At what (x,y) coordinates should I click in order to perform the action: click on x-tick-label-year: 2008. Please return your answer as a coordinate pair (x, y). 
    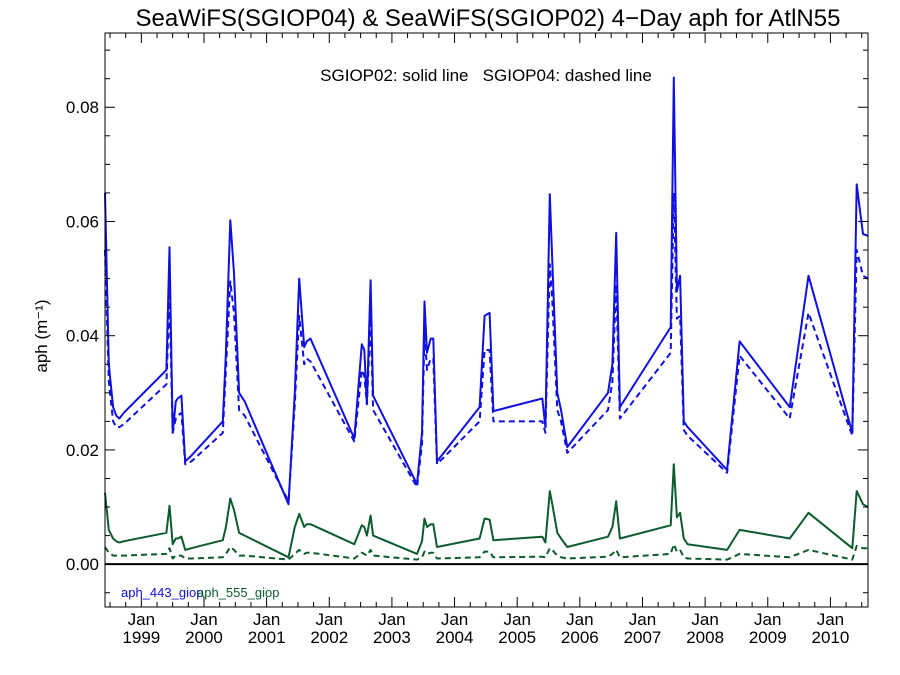
    Looking at the image, I should click on (705, 637).